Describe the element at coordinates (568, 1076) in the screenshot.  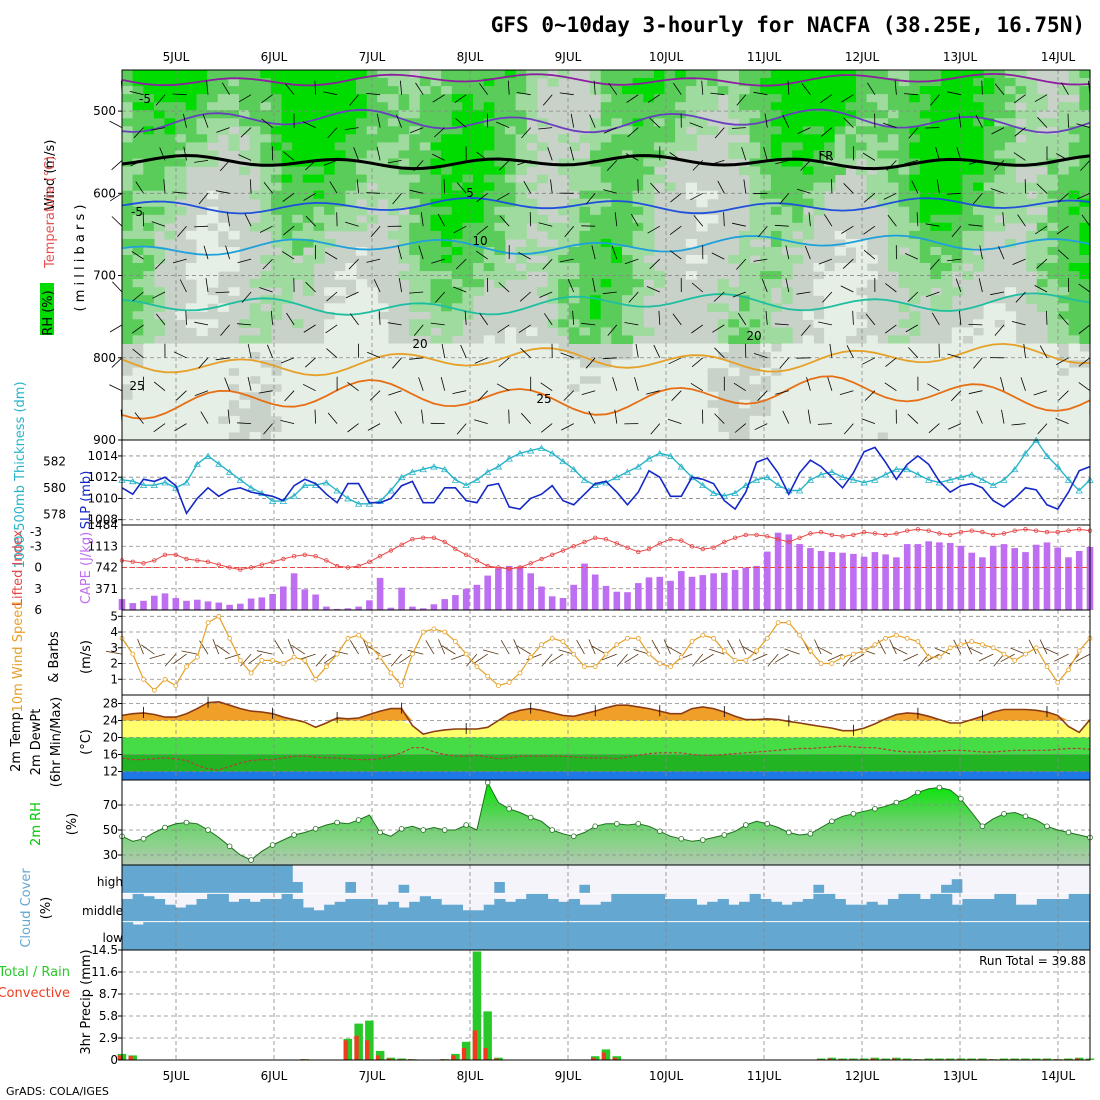
I see `date-label: 9JUL` at that location.